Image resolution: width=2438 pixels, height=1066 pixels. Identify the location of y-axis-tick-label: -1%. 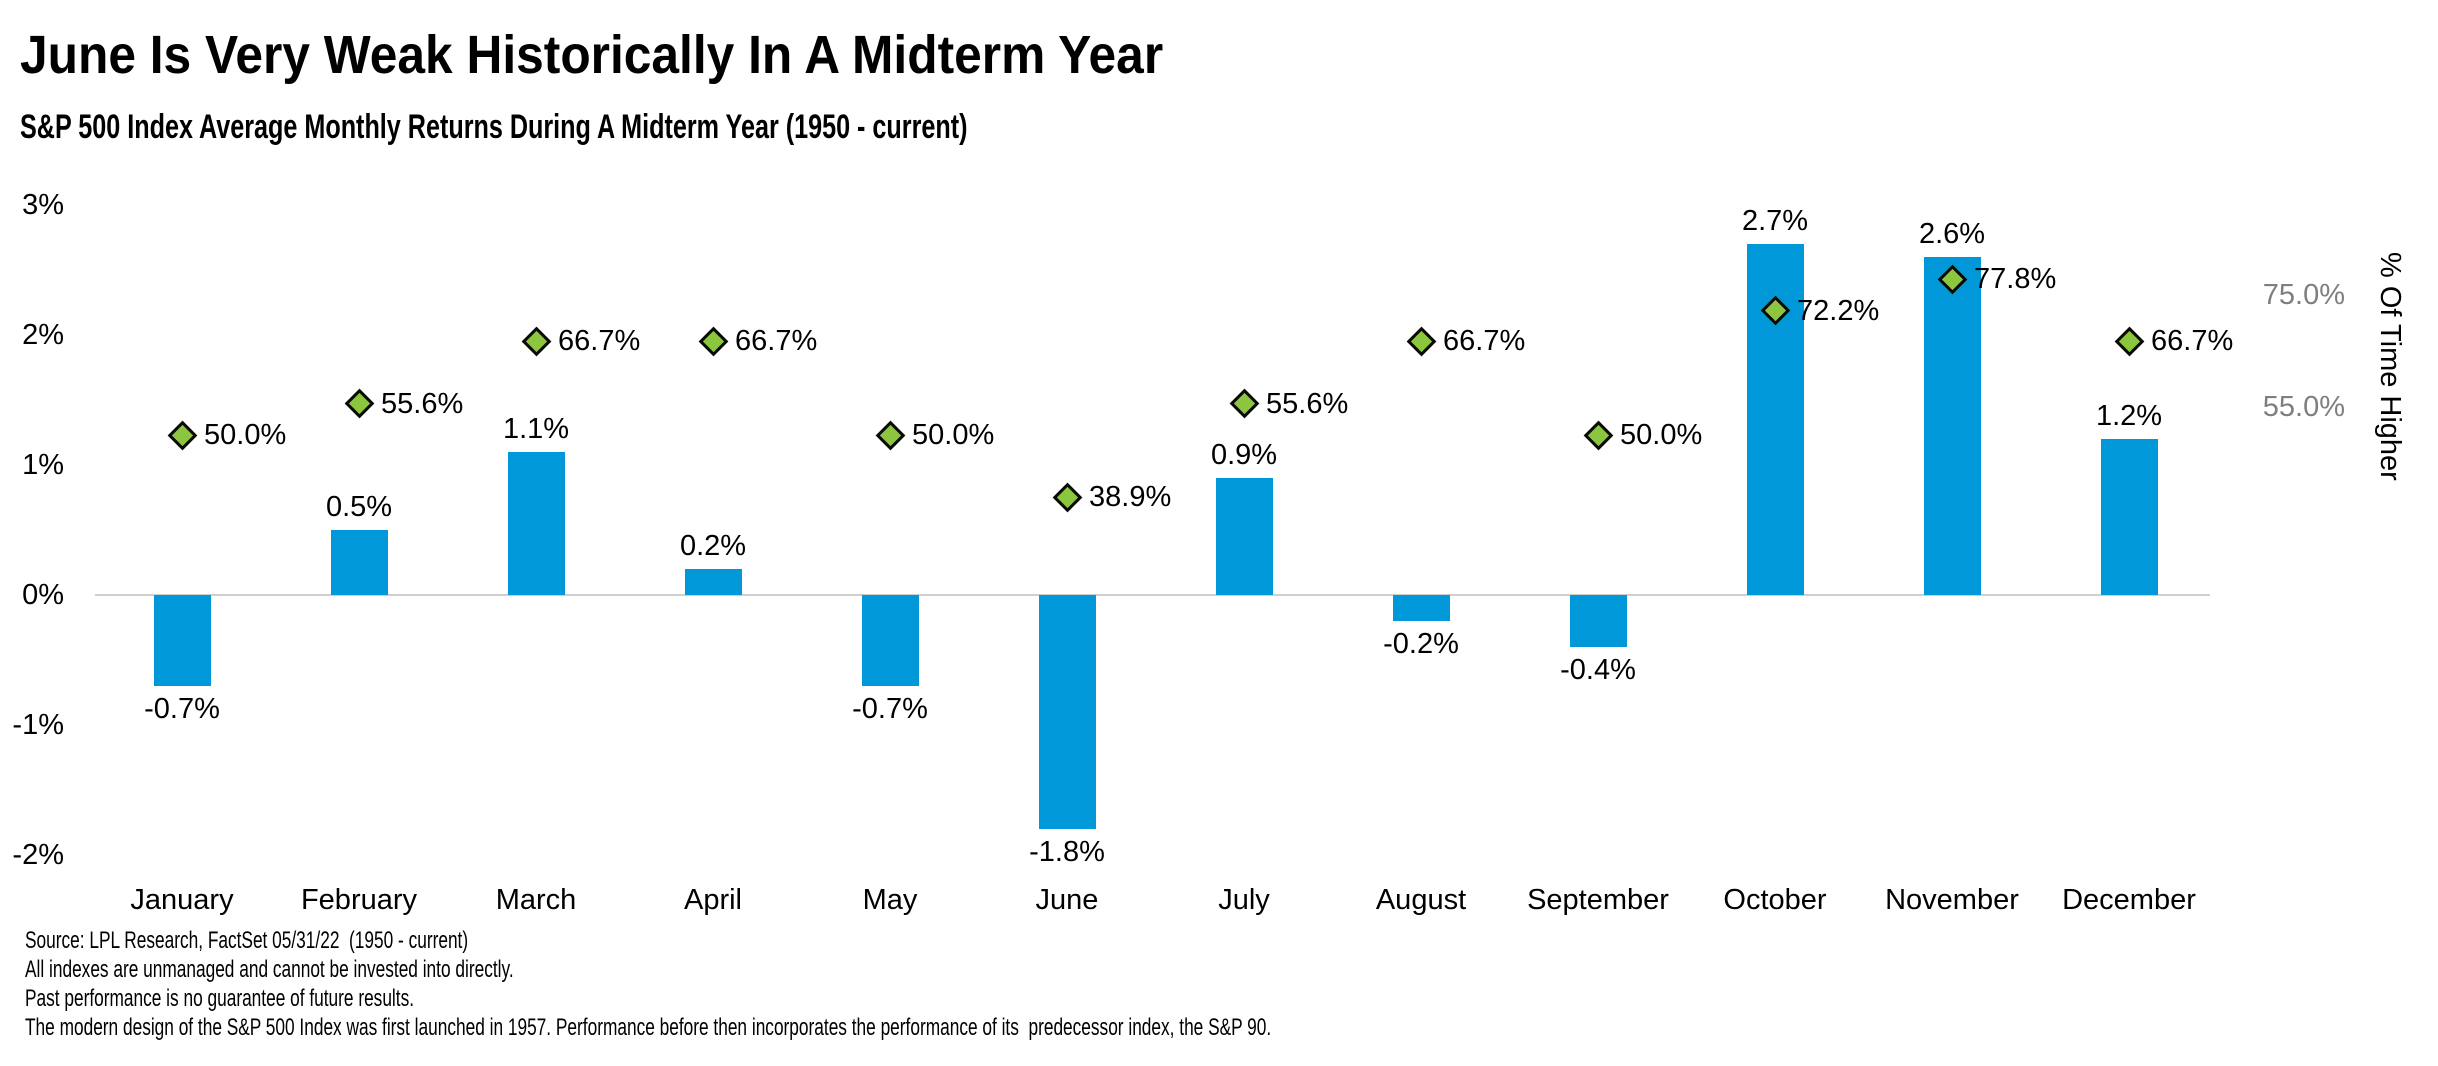
(38, 725).